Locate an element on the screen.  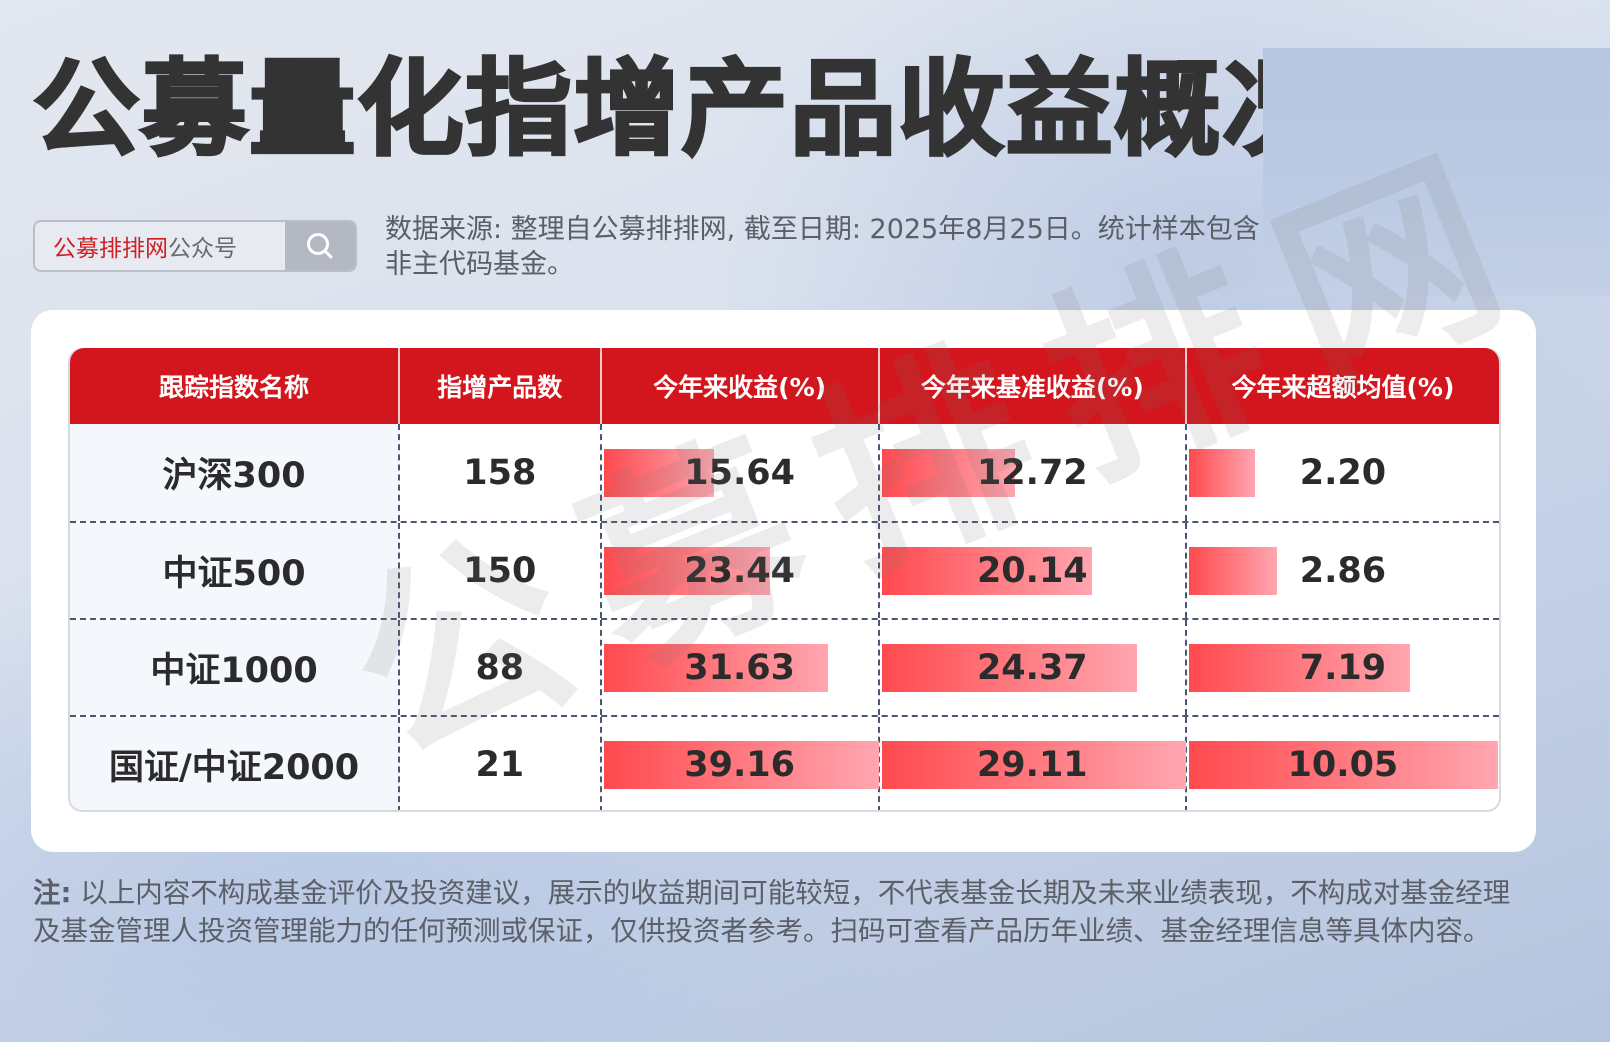
excess-return-value: 7.19 is located at coordinates (1343, 667).